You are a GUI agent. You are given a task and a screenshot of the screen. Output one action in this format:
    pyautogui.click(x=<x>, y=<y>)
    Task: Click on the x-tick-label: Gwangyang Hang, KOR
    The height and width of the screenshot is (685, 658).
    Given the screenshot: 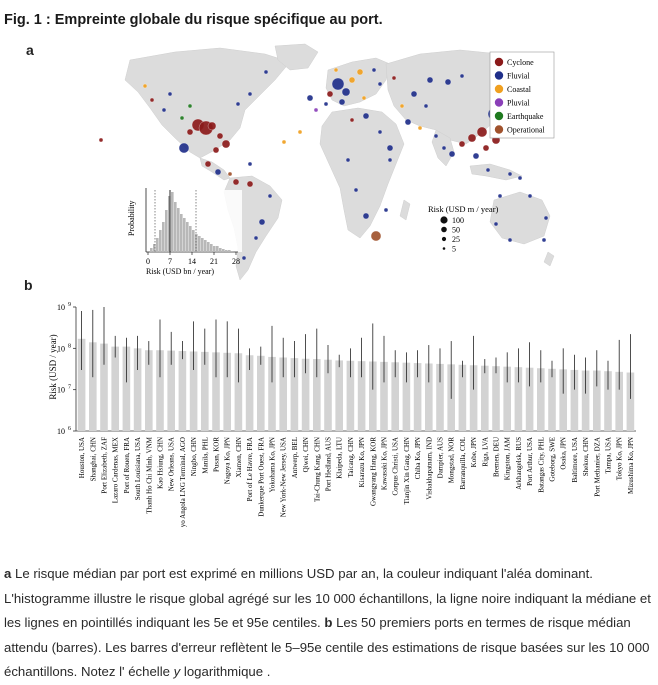 What is the action you would take?
    pyautogui.click(x=373, y=471)
    